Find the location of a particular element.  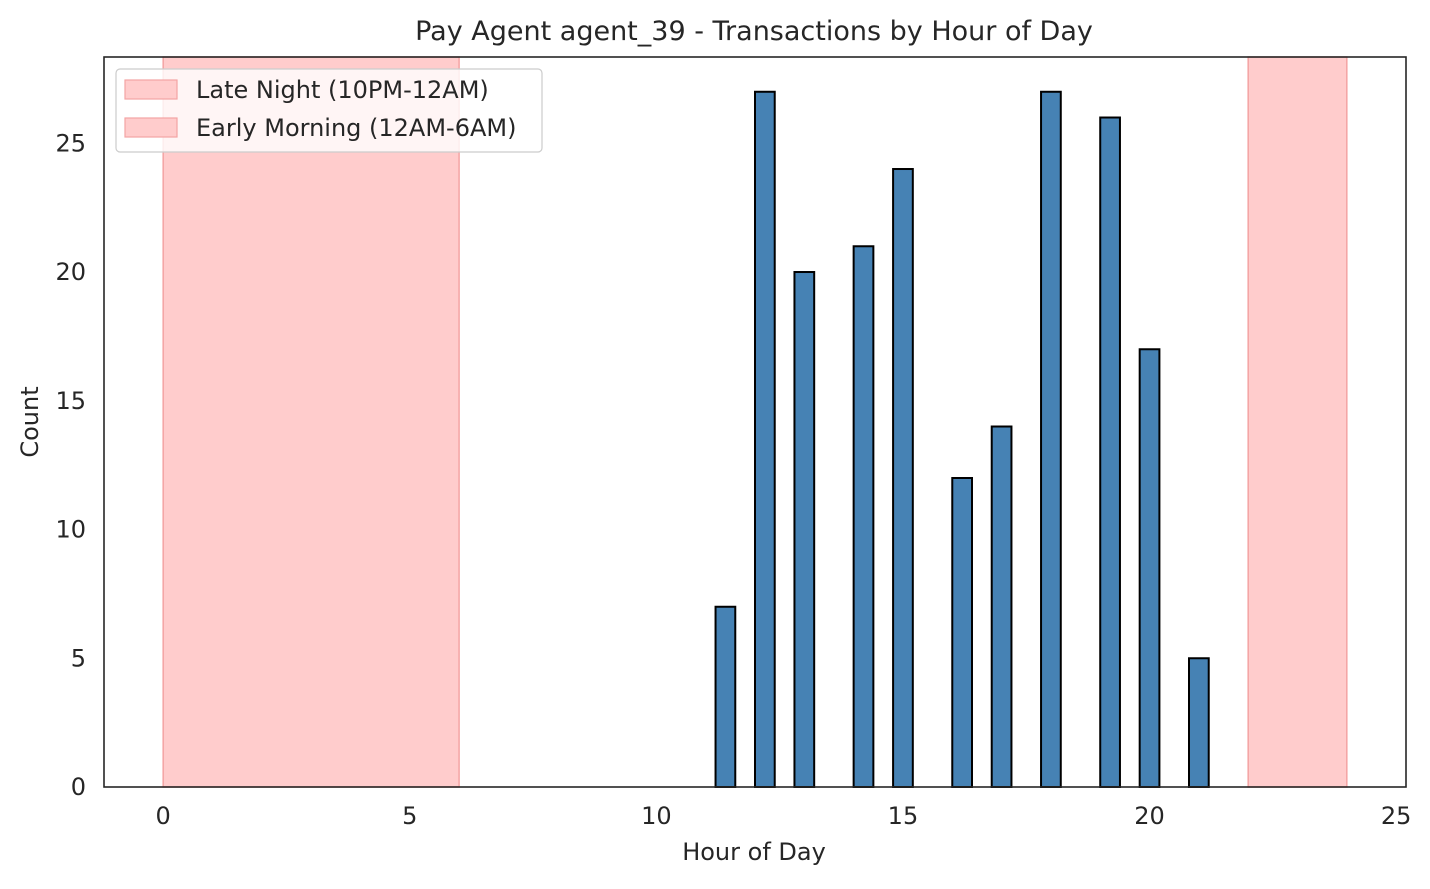

x-tick-label: 10 is located at coordinates (656, 816).